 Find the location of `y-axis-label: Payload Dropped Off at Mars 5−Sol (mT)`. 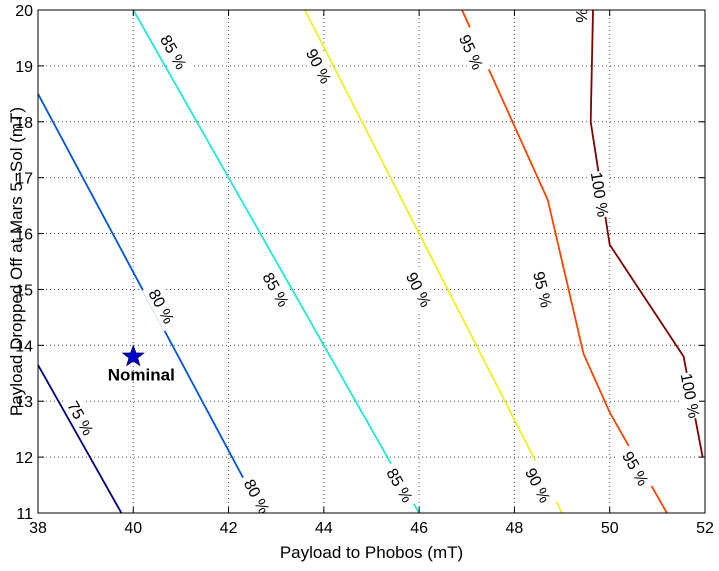

y-axis-label: Payload Dropped Off at Mars 5−Sol (mT) is located at coordinates (16, 261).